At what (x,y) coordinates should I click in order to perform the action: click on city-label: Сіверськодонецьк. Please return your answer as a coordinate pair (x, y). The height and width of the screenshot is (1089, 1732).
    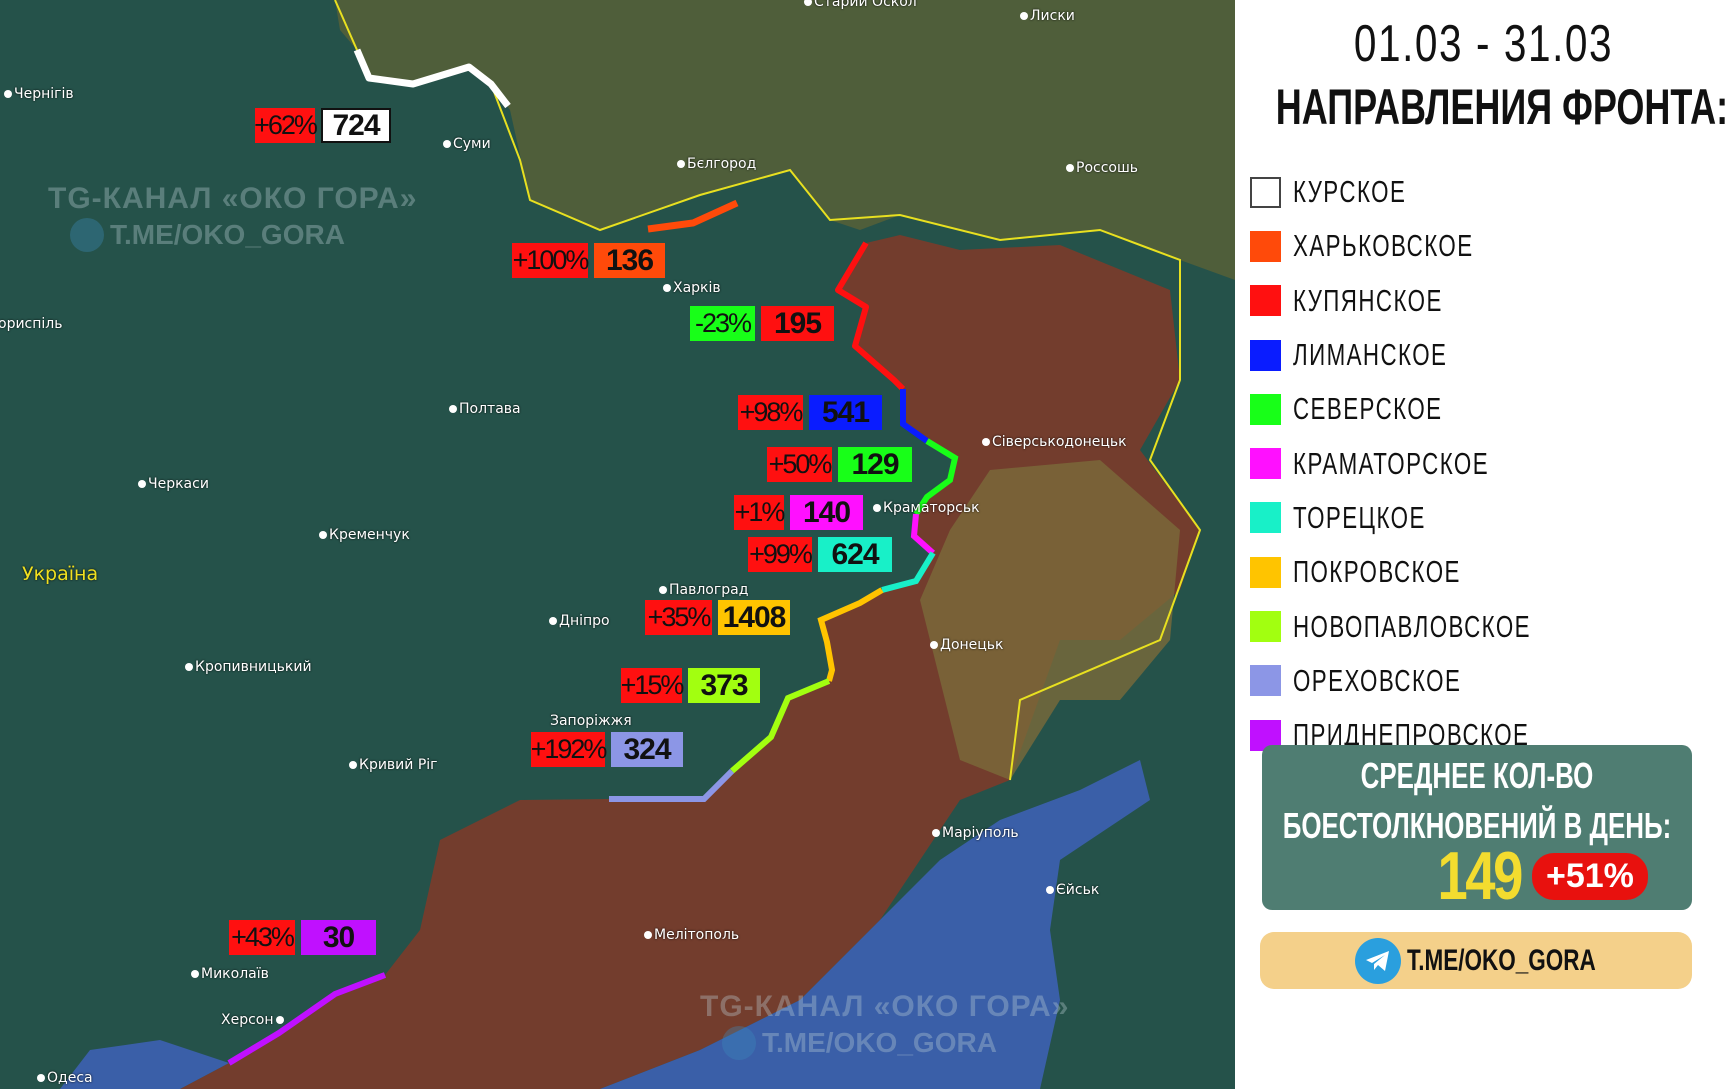
    Looking at the image, I should click on (1054, 442).